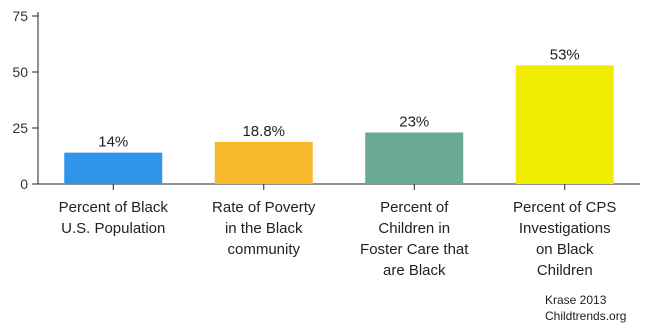 The height and width of the screenshot is (324, 647). What do you see at coordinates (414, 121) in the screenshot?
I see `data-label: 23%` at bounding box center [414, 121].